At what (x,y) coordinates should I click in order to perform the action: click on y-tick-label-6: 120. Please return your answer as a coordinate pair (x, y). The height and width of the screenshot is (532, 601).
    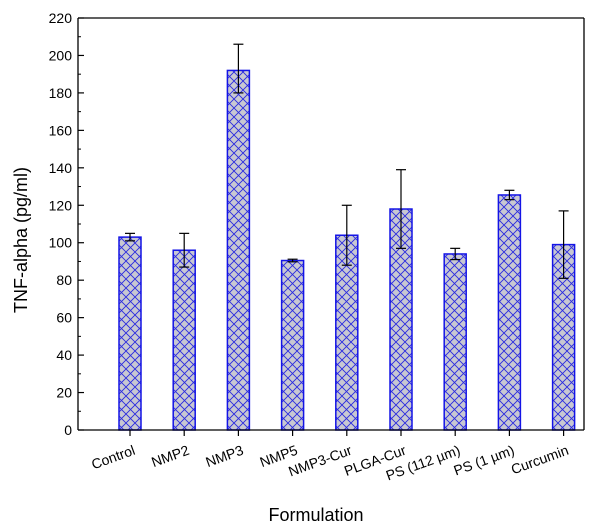
    Looking at the image, I should click on (61, 205).